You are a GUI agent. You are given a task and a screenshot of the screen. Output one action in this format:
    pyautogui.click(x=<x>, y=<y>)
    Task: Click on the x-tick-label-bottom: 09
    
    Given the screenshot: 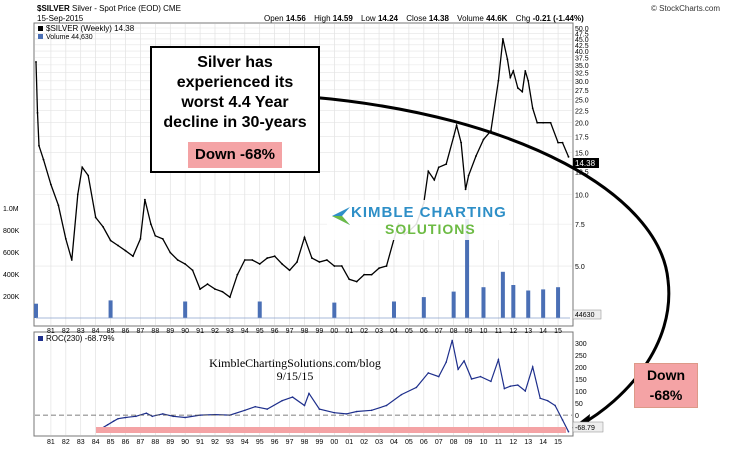 What is the action you would take?
    pyautogui.click(x=469, y=442)
    